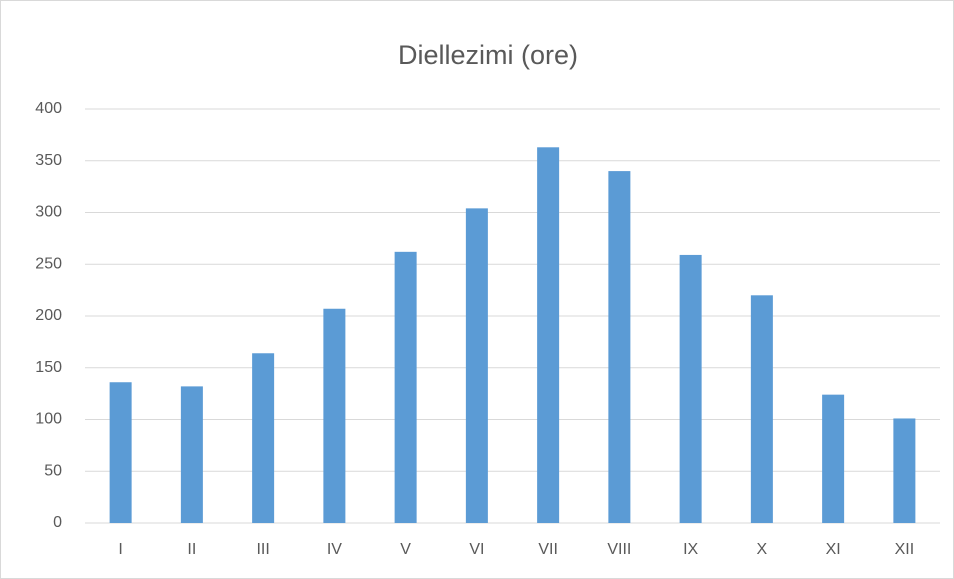  I want to click on x-tick-label: IX, so click(690, 549).